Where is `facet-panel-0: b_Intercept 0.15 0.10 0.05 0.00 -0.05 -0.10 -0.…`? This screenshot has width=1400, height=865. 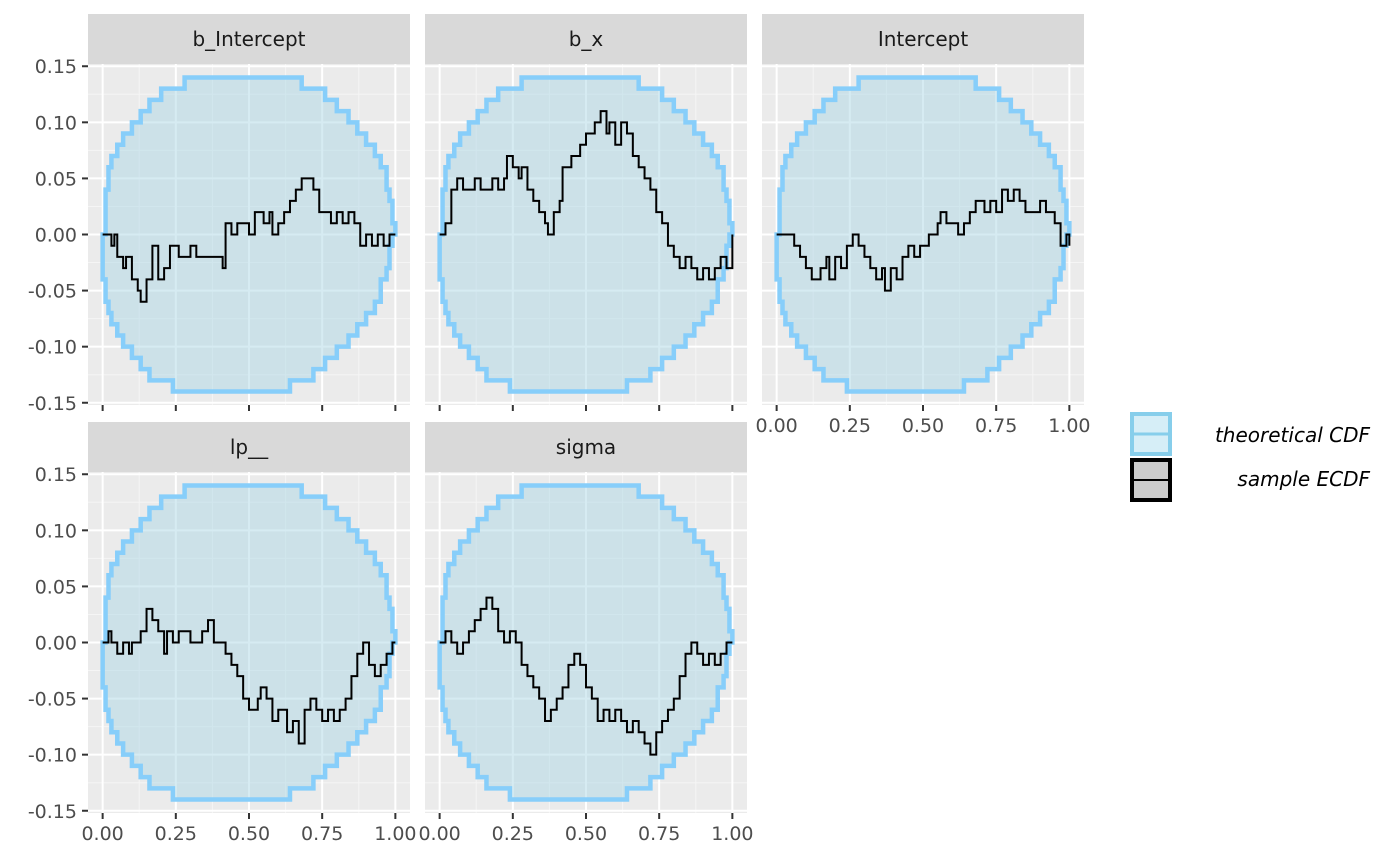 facet-panel-0: b_Intercept 0.15 0.10 0.05 0.00 -0.05 -0.10 -0.… is located at coordinates (219, 214).